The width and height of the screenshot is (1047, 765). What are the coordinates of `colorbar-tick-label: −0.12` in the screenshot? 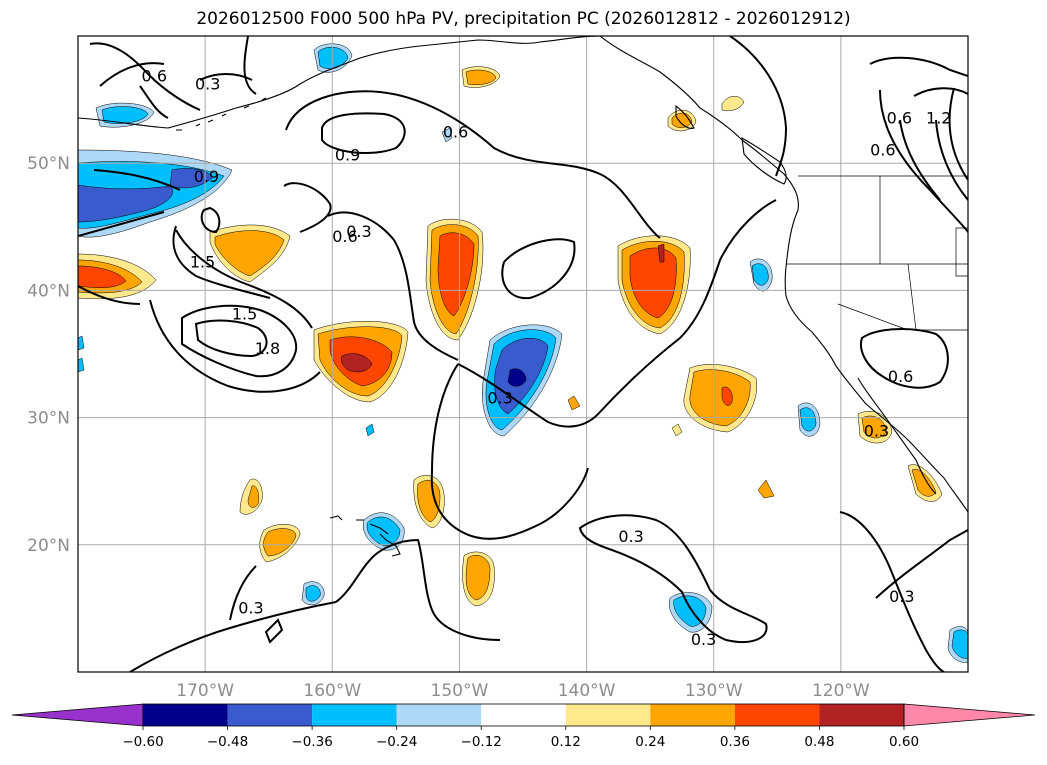 It's located at (481, 742).